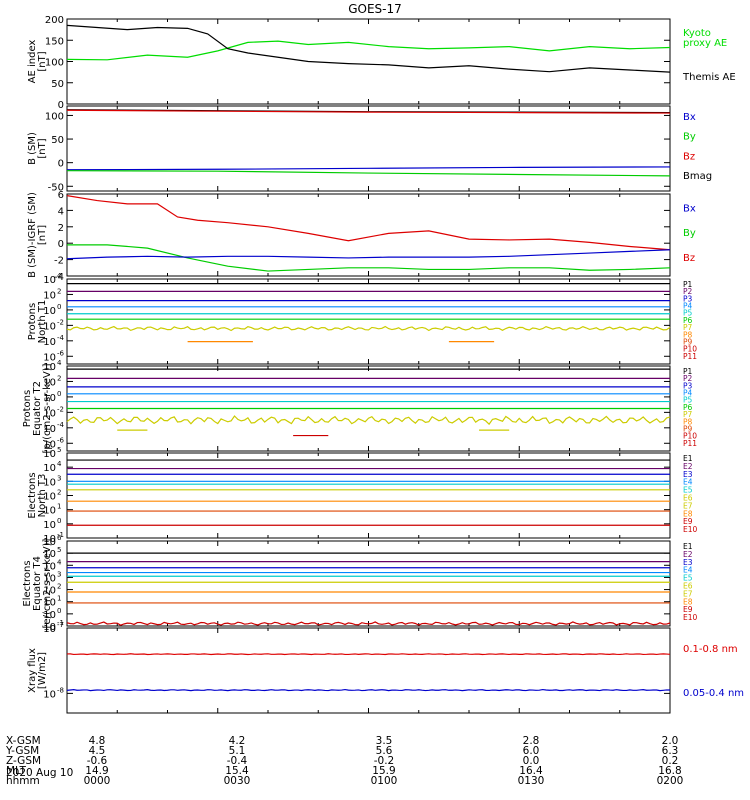 The width and height of the screenshot is (750, 800). I want to click on date-label: 2020 Aug 10, so click(39, 773).